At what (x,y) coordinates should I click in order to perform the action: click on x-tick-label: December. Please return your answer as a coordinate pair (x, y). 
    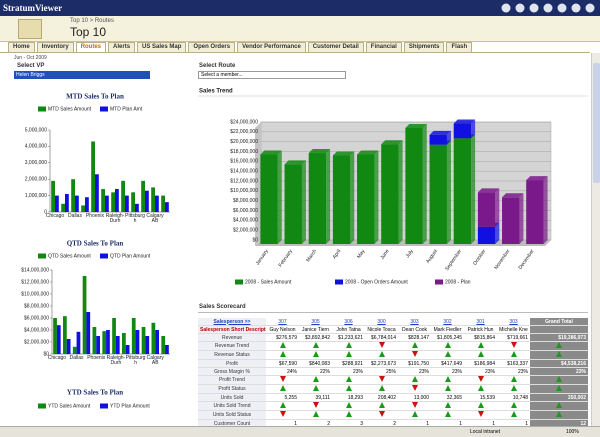
    Looking at the image, I should click on (526, 259).